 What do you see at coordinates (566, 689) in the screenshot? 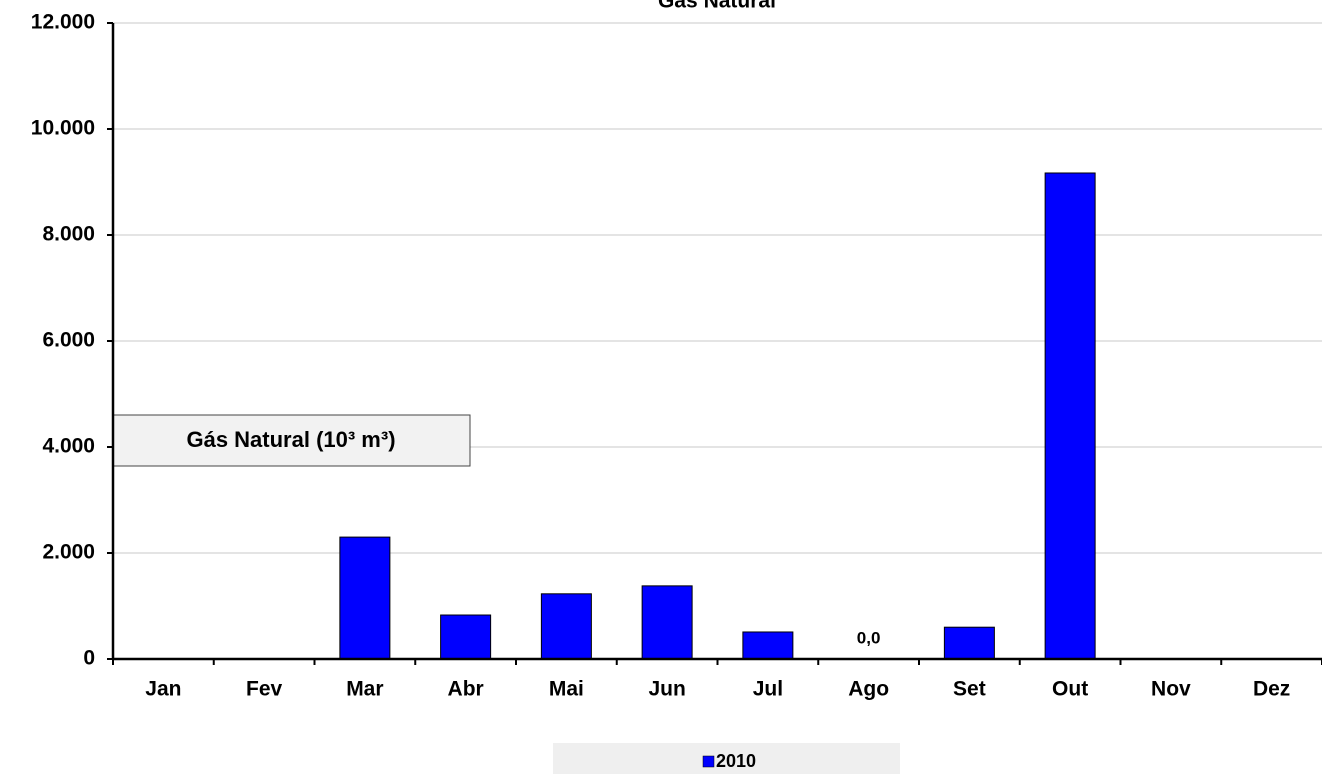
I see `x-tick-label: Mai` at bounding box center [566, 689].